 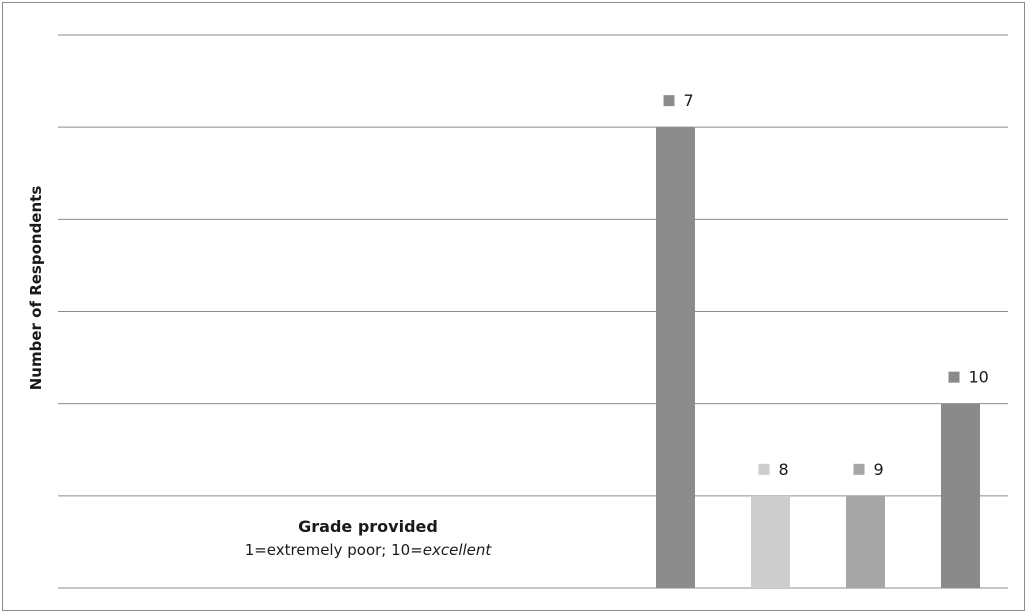 What do you see at coordinates (784, 469) in the screenshot?
I see `legend-label-8: 8` at bounding box center [784, 469].